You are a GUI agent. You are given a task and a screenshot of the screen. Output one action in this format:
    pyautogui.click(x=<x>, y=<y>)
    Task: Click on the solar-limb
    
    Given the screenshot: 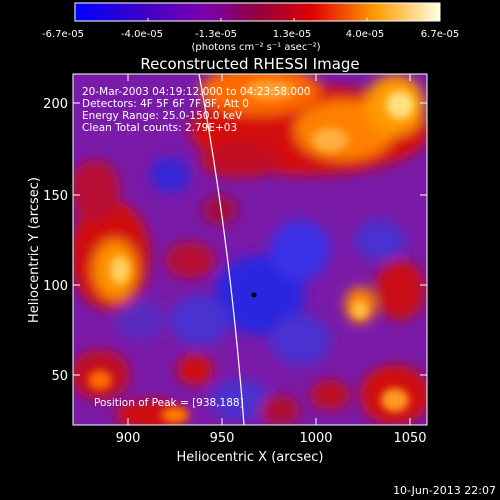 What is the action you would take?
    pyautogui.click(x=221, y=249)
    